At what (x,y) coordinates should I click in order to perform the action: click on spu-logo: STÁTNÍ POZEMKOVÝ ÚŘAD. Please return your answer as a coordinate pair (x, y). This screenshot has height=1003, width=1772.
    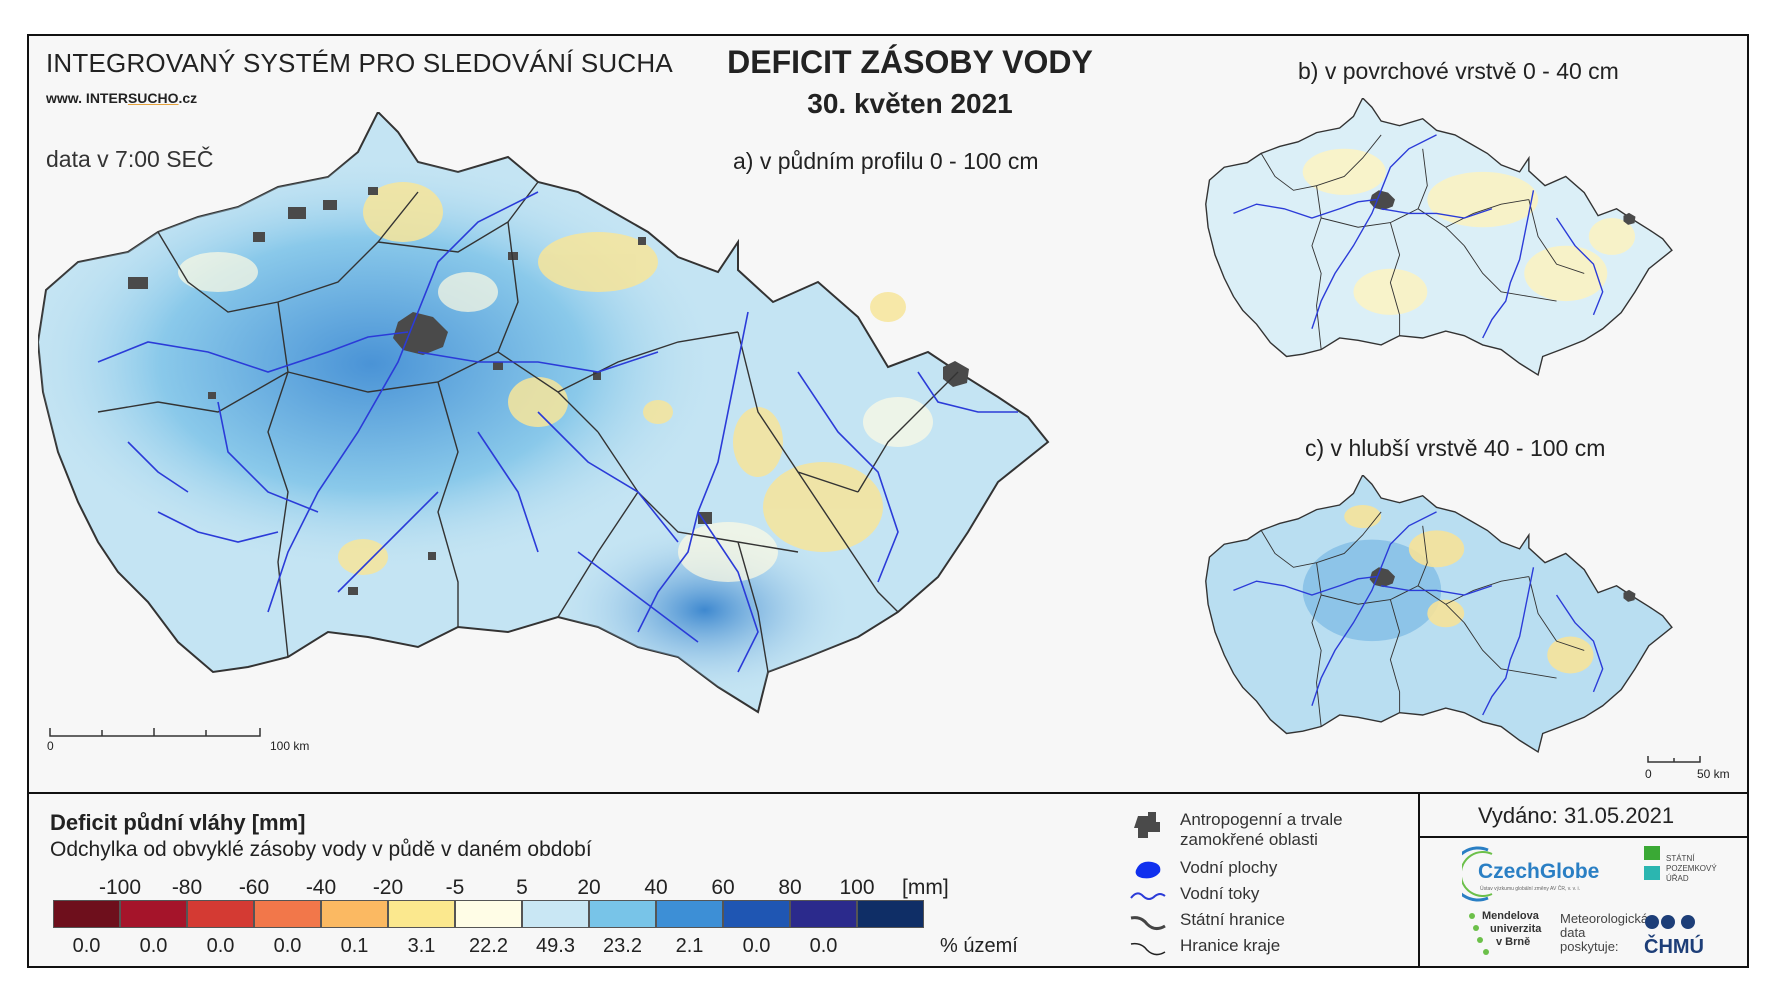
    Looking at the image, I should click on (1684, 876).